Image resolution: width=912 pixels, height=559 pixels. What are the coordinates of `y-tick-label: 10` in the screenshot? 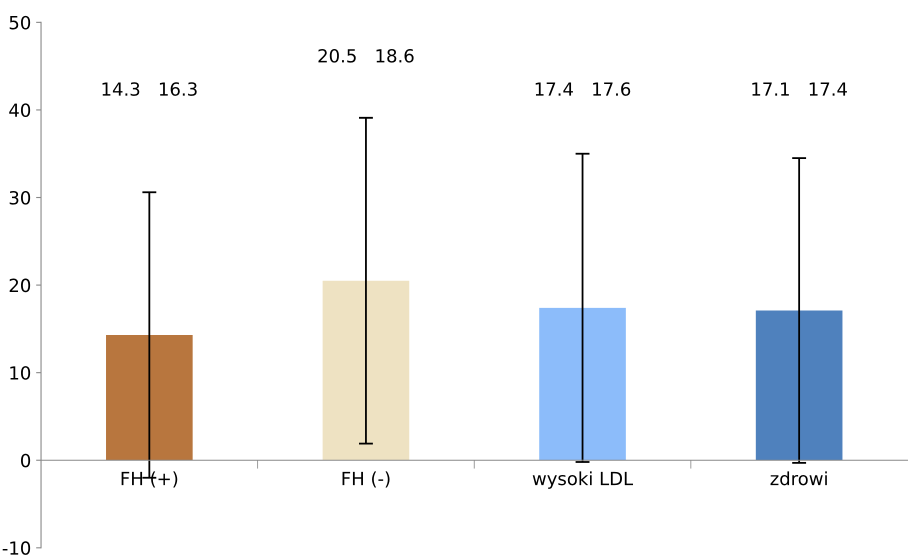 It's located at (20, 373).